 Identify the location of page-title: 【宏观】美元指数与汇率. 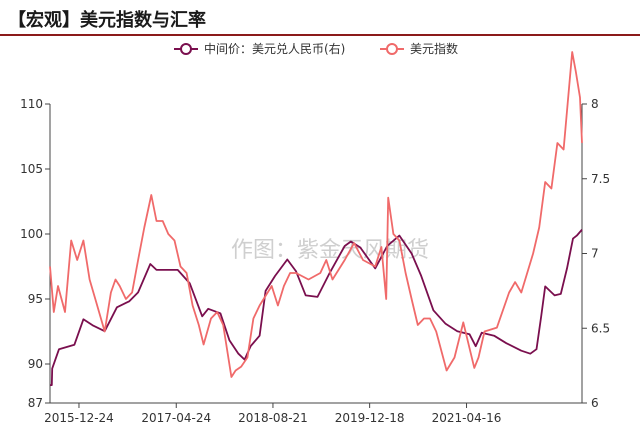
(107, 20).